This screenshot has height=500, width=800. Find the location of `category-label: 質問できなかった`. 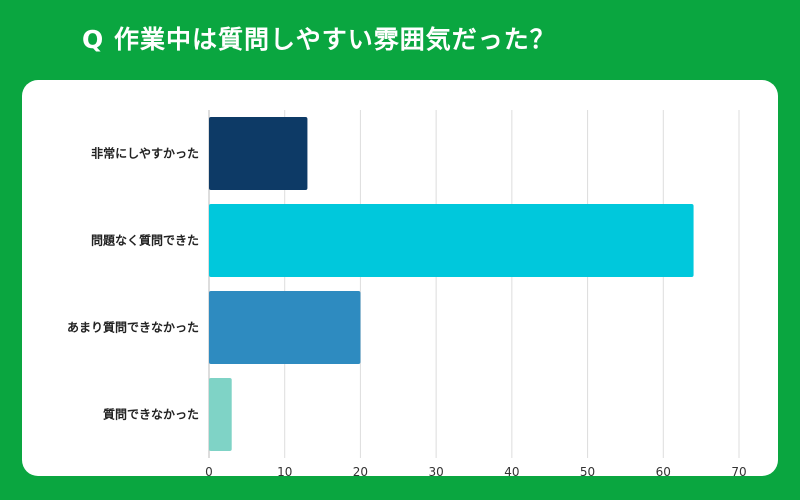

category-label: 質問できなかった is located at coordinates (151, 414).